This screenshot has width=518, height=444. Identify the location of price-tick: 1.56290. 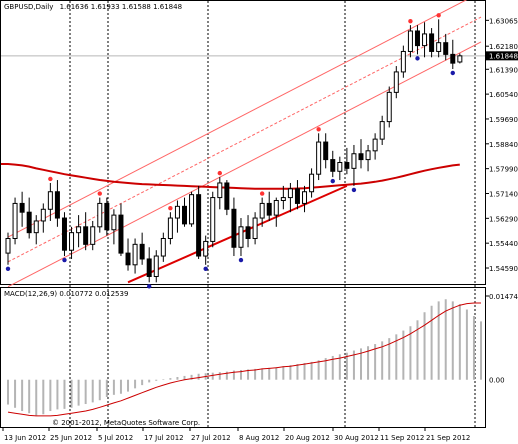
(501, 219).